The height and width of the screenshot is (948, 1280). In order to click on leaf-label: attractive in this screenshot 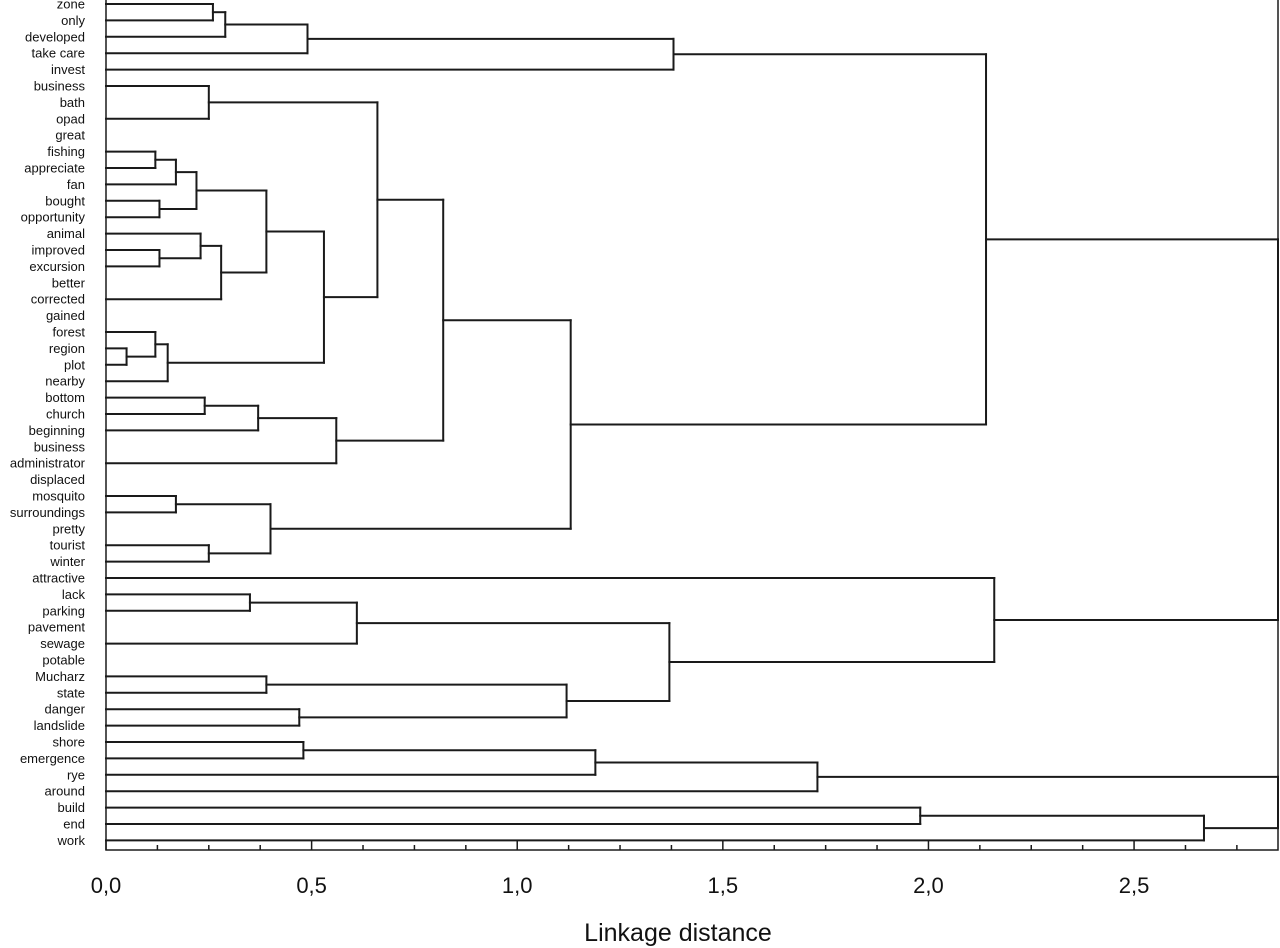, I will do `click(58, 578)`.